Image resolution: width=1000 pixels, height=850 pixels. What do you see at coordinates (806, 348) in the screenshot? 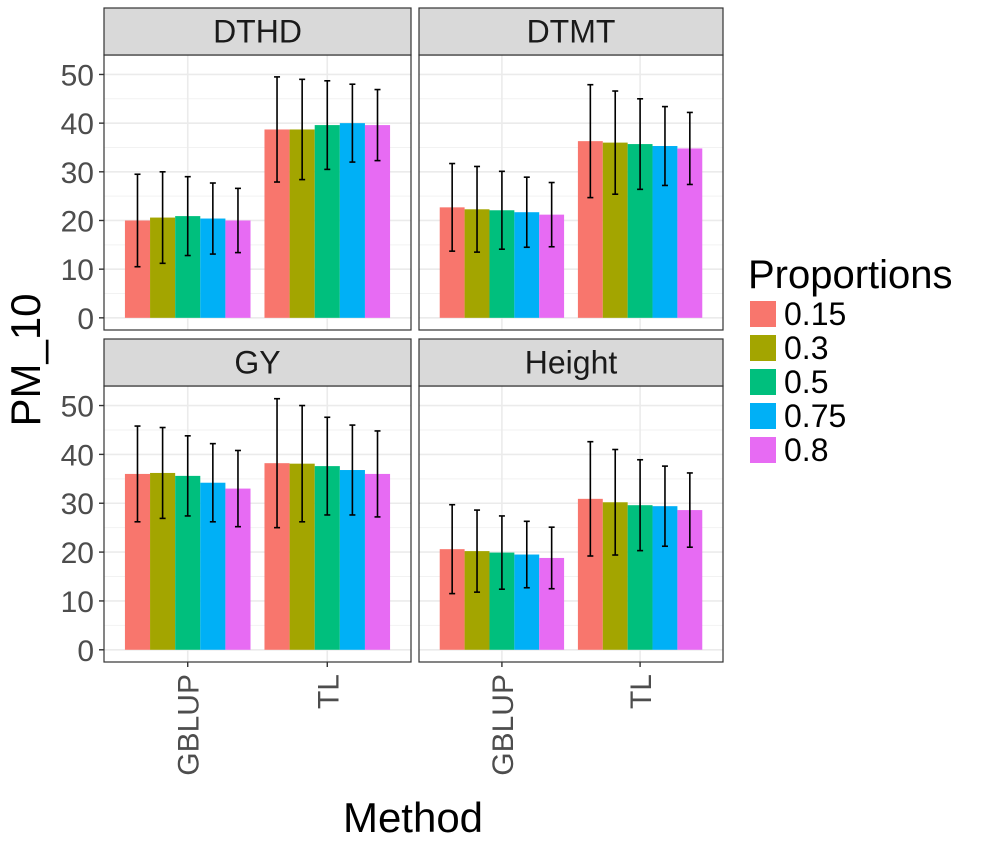
I see `legend-label: 0.3` at bounding box center [806, 348].